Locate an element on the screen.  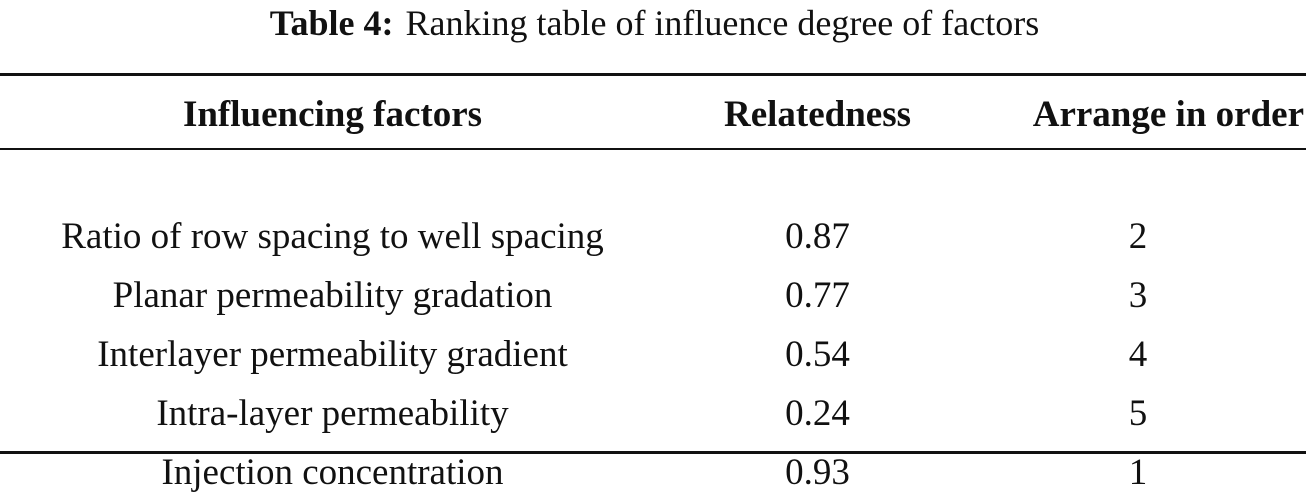
header-influencing-factors: Influencing factors is located at coordinates (332, 114).